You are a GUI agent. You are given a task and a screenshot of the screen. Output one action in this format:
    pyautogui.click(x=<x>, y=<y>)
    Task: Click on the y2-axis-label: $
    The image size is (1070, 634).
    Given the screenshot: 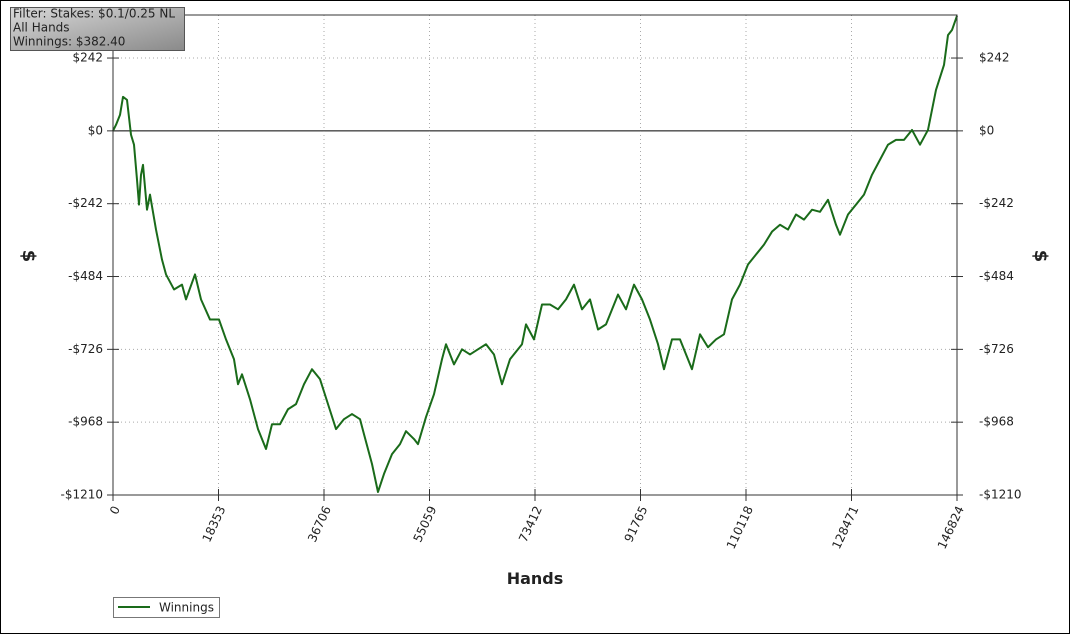 What is the action you would take?
    pyautogui.click(x=1040, y=256)
    